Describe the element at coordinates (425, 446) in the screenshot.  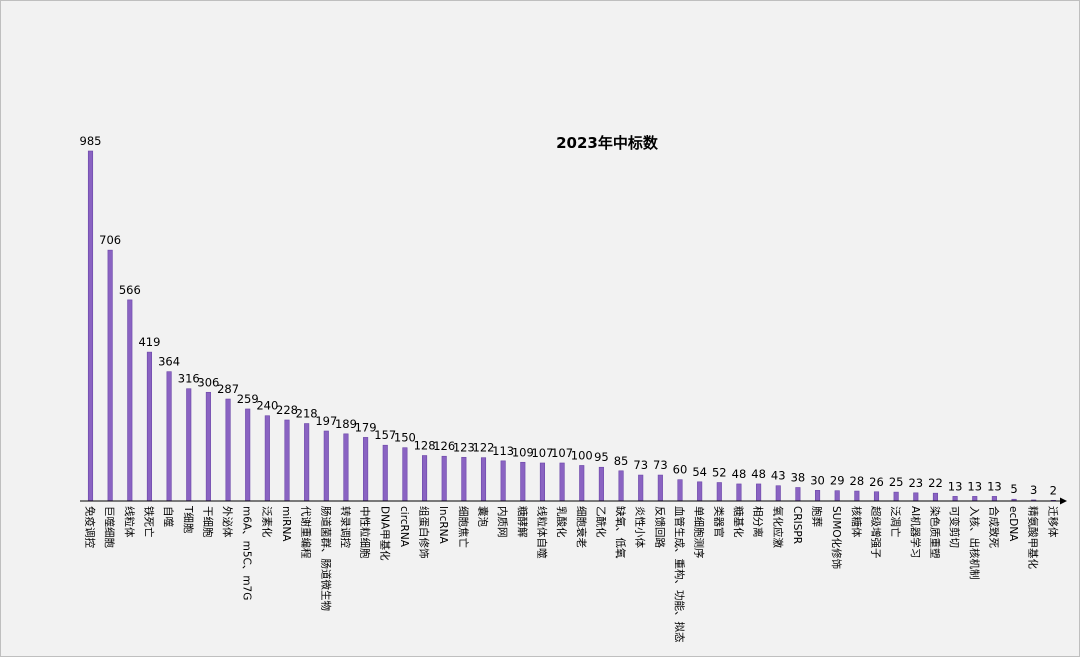
I see `value-label: 128` at that location.